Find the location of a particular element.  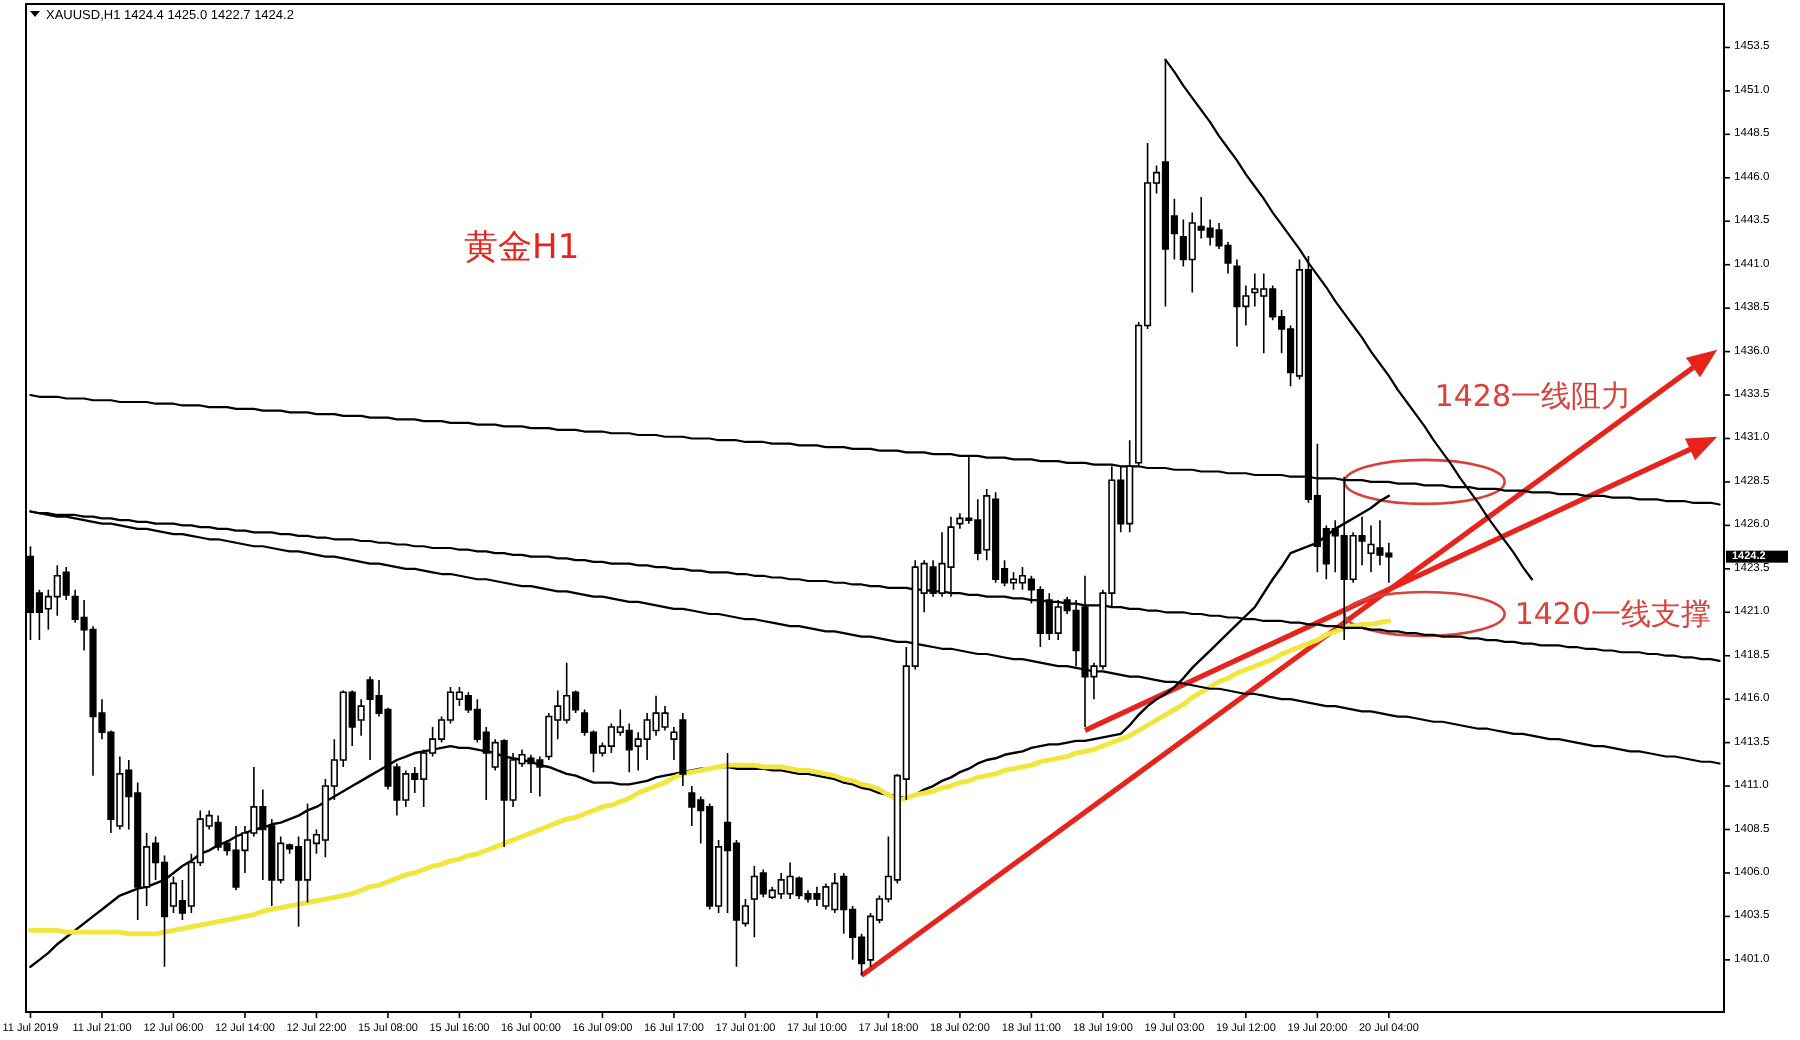

annotation: 1428一线阻力 is located at coordinates (1532, 395).